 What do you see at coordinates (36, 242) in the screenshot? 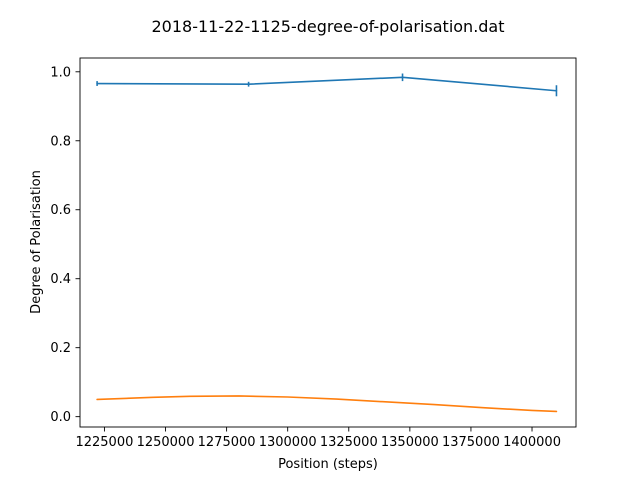
I see `y-axis-label: Degree of Polarisation` at bounding box center [36, 242].